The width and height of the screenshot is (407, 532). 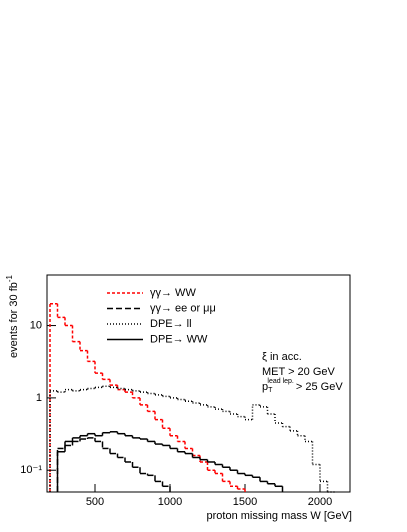 What do you see at coordinates (280, 516) in the screenshot?
I see `x-axis-label: proton missing mass W [GeV]` at bounding box center [280, 516].